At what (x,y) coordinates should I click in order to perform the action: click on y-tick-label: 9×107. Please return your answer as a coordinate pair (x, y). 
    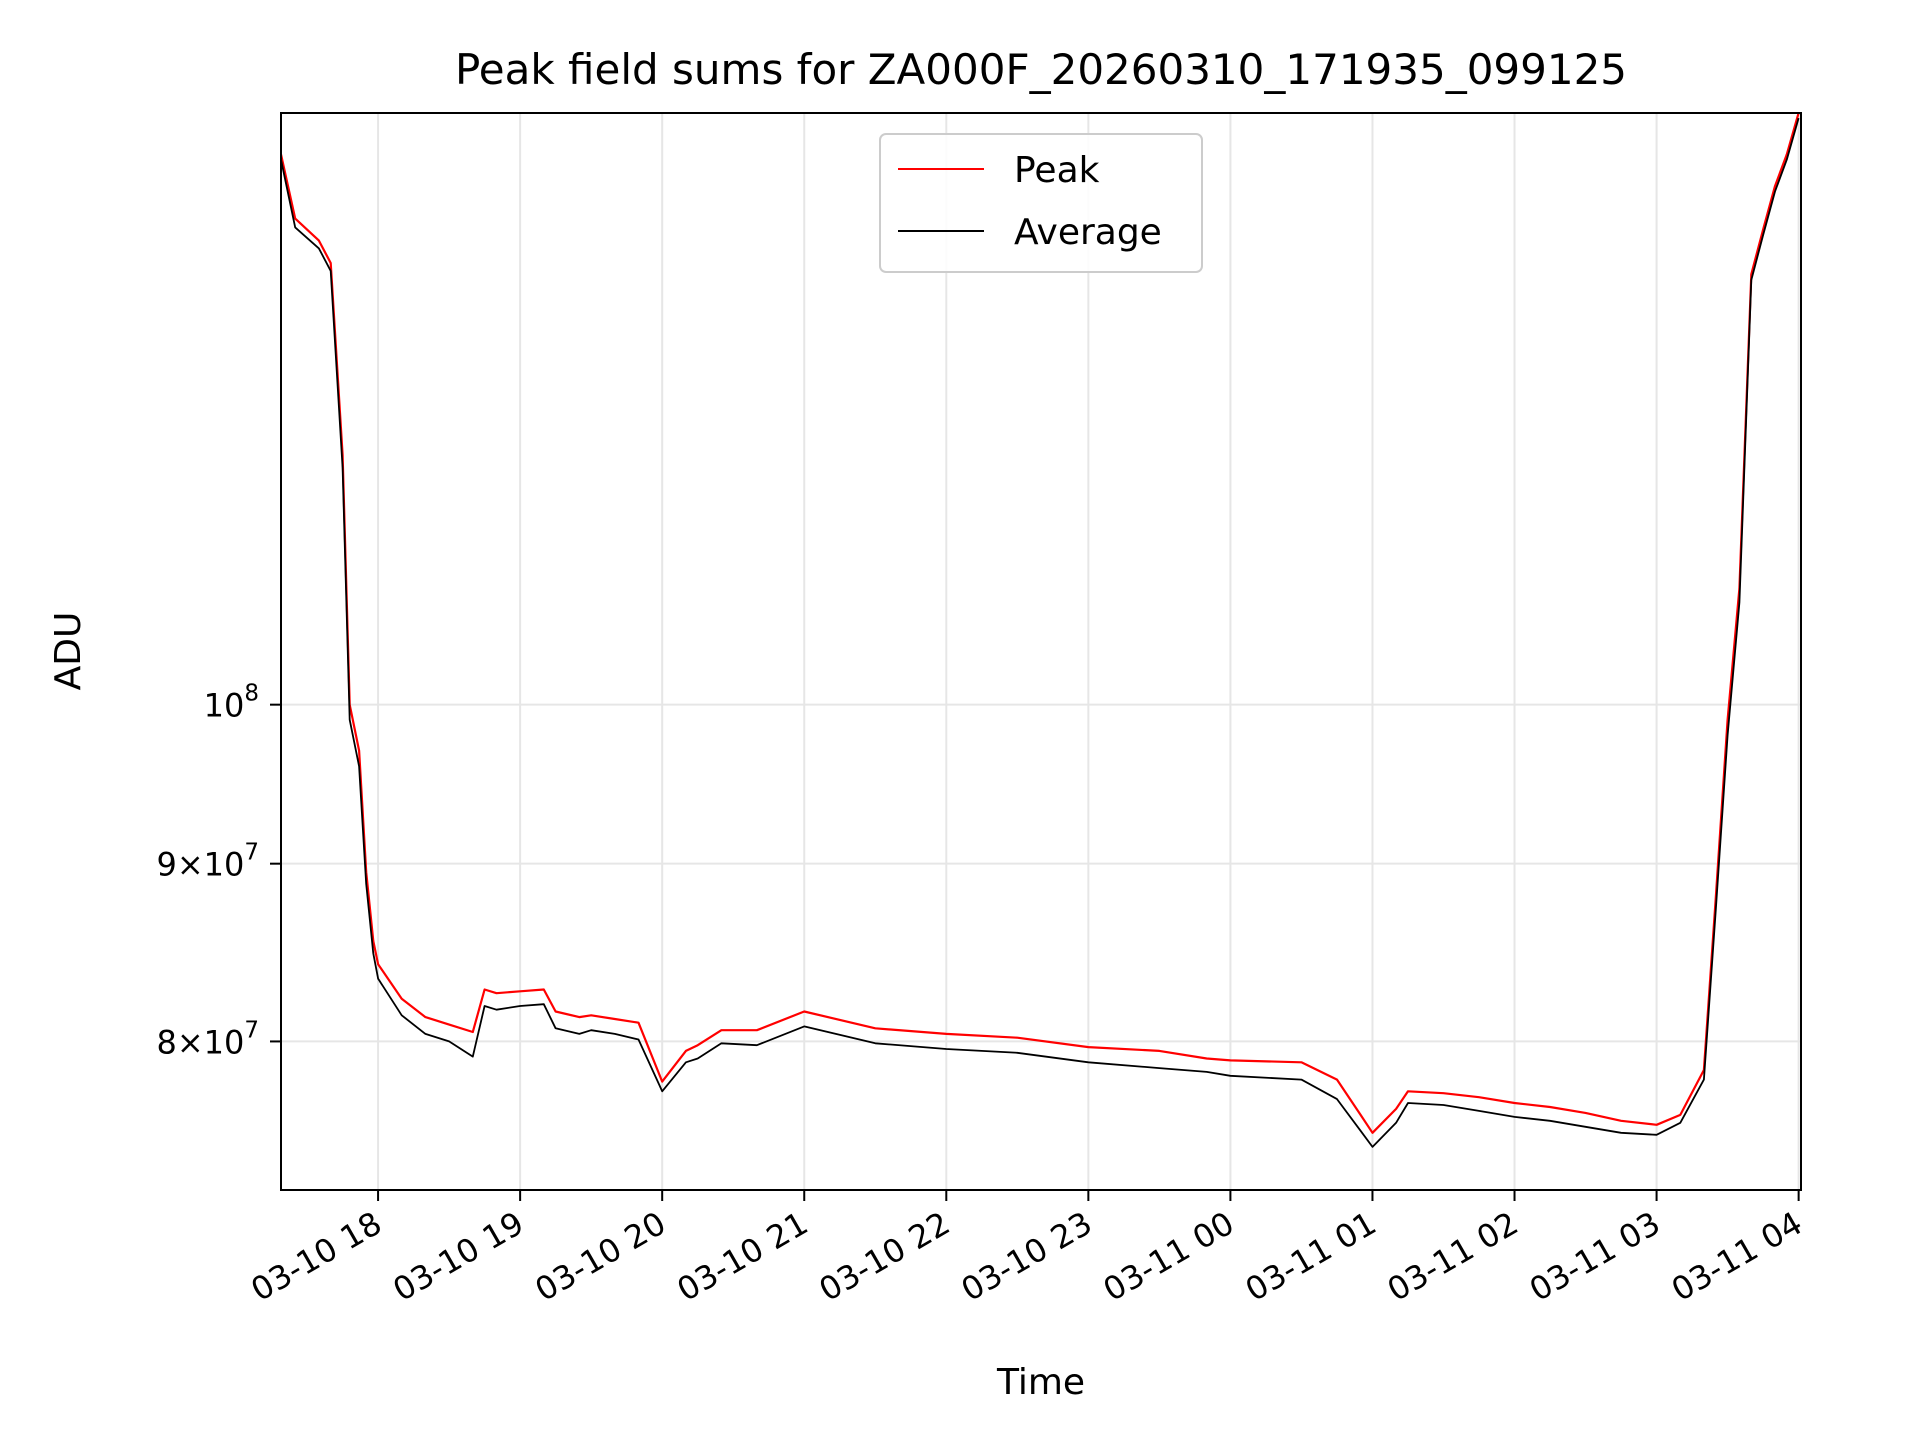
    Looking at the image, I should click on (207, 862).